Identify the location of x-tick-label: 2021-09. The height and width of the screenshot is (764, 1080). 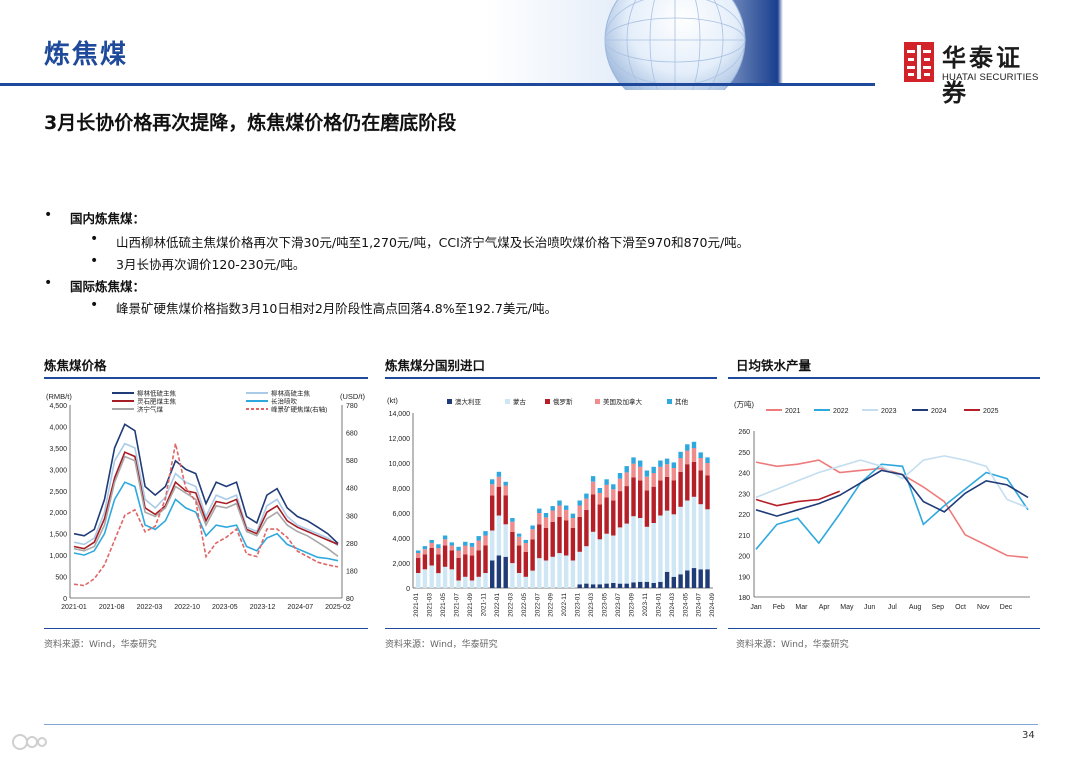
(470, 605).